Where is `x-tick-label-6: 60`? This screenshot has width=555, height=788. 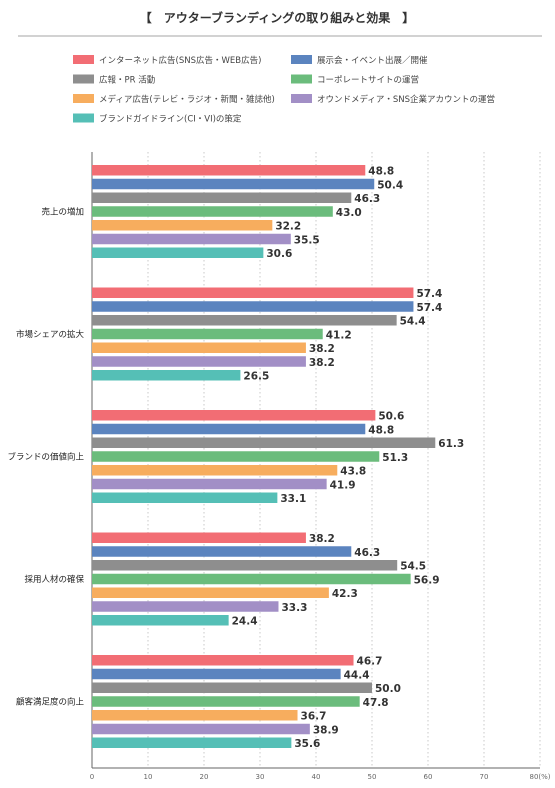
x-tick-label-6: 60 is located at coordinates (428, 777).